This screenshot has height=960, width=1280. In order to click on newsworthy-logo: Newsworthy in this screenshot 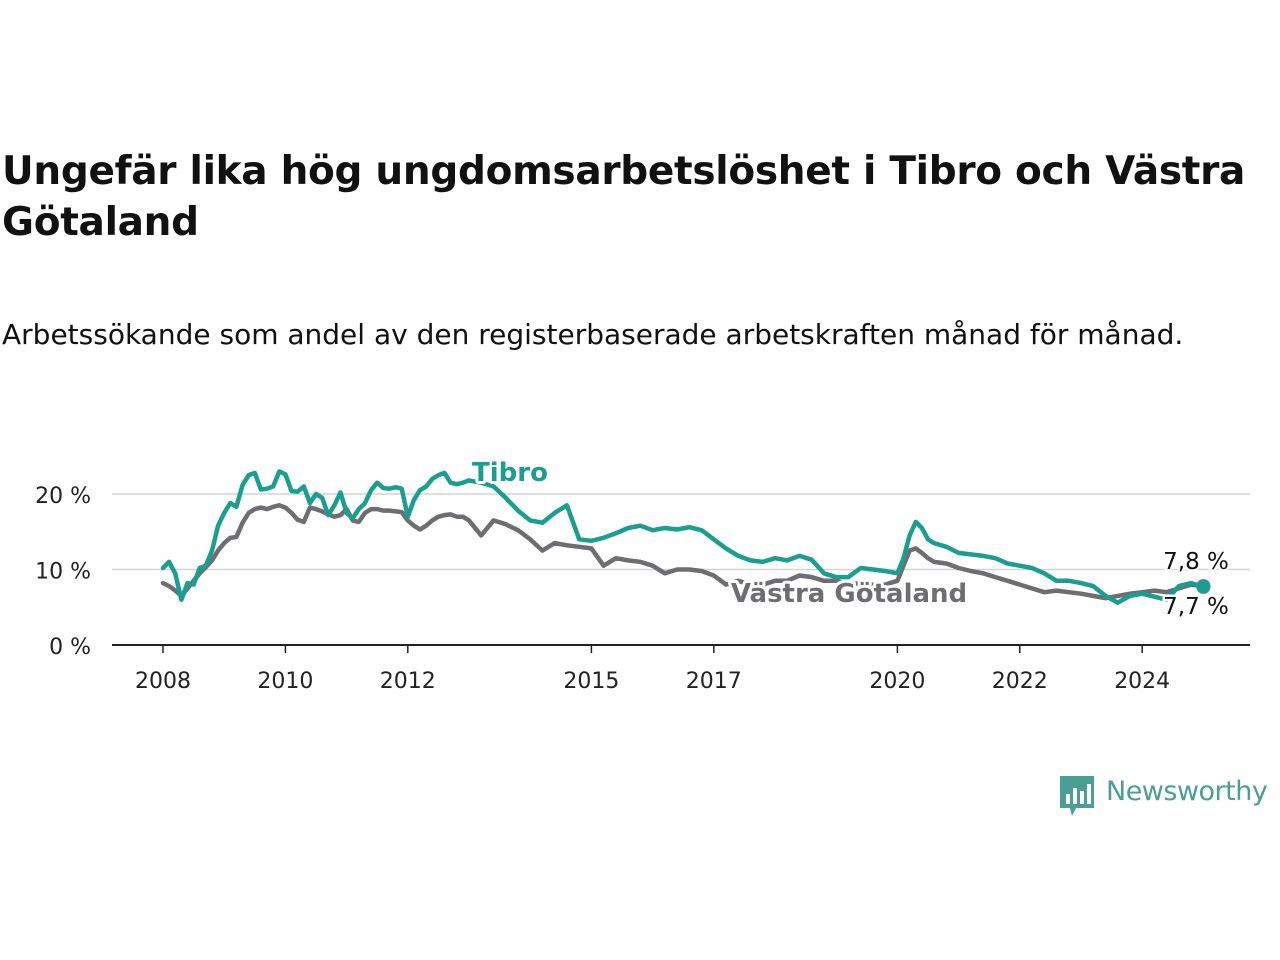, I will do `click(1168, 796)`.